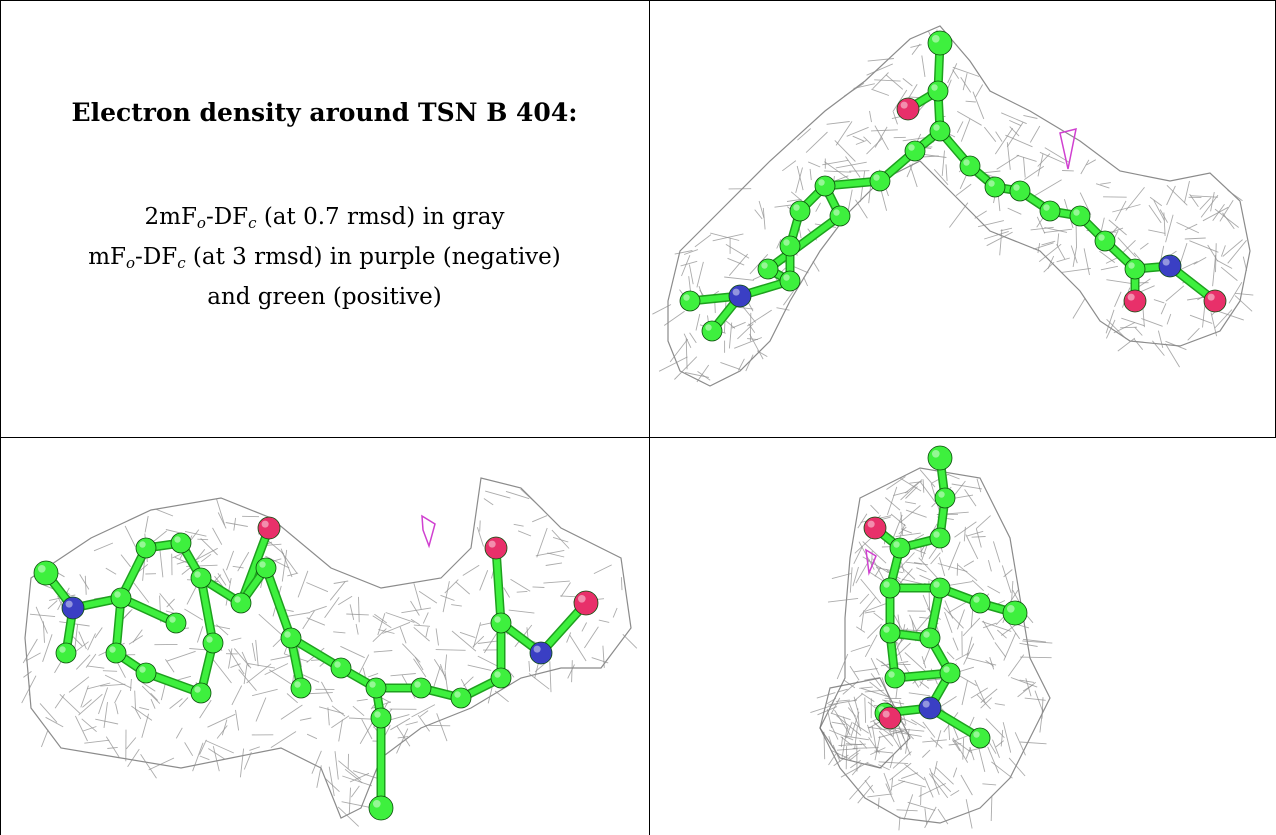 The image size is (1276, 835). Describe the element at coordinates (324, 220) in the screenshot. I see `legend-line-1: 2mFo-DFc (at 0.7 rmsd) in gray` at that location.